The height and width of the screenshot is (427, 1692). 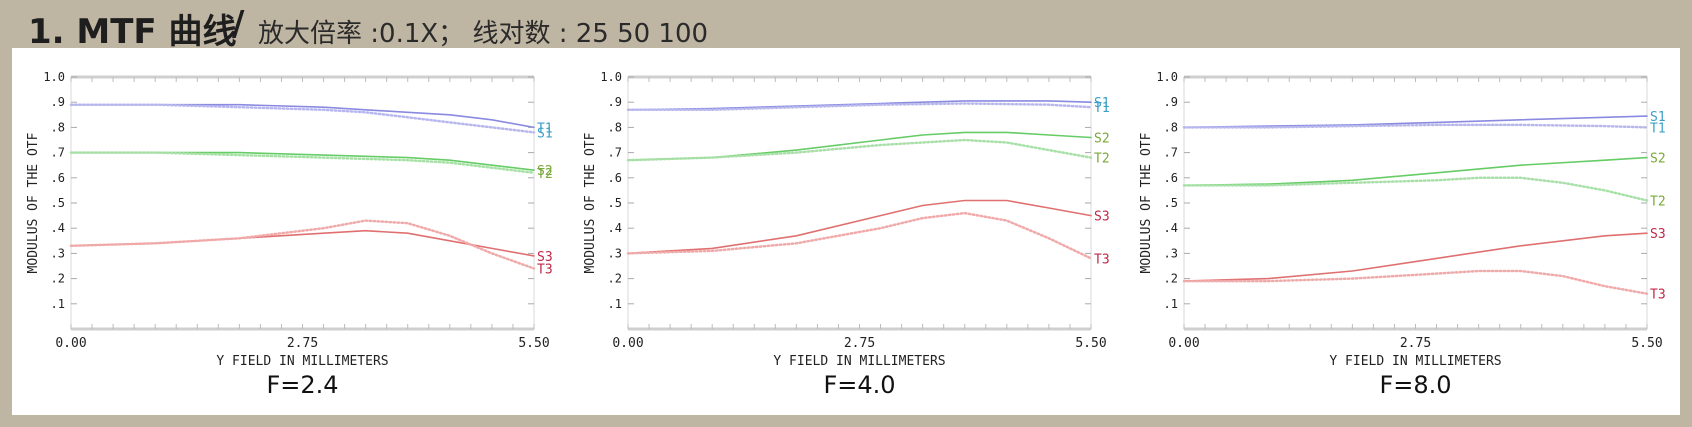 What do you see at coordinates (1415, 385) in the screenshot?
I see `chart-title: F=8.0` at bounding box center [1415, 385].